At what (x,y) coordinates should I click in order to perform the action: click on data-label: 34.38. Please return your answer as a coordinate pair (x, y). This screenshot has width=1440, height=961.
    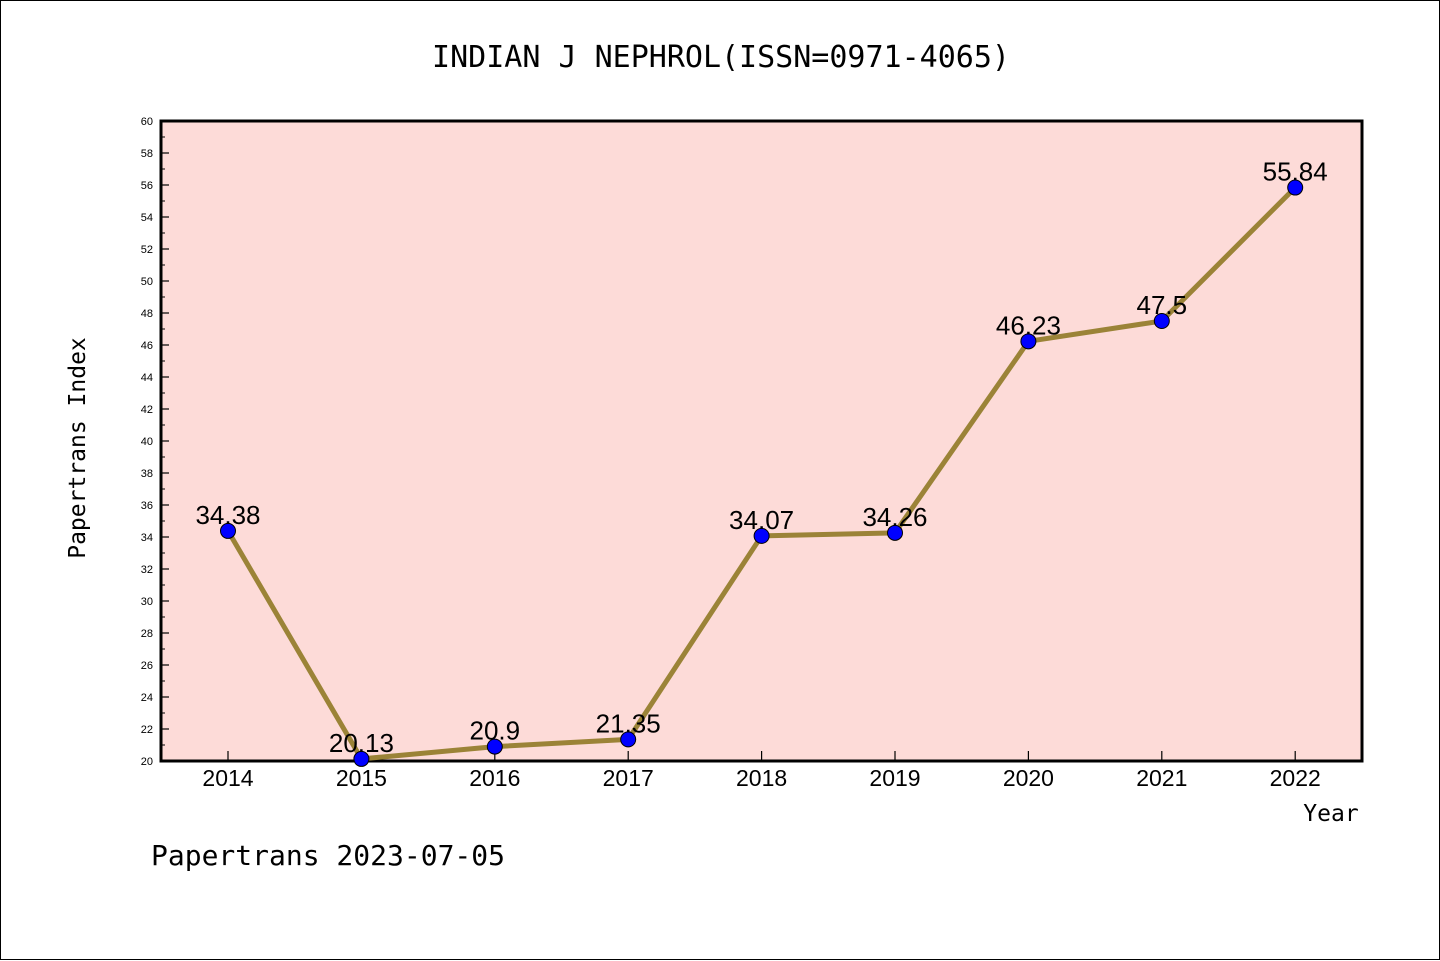
    Looking at the image, I should click on (227, 515).